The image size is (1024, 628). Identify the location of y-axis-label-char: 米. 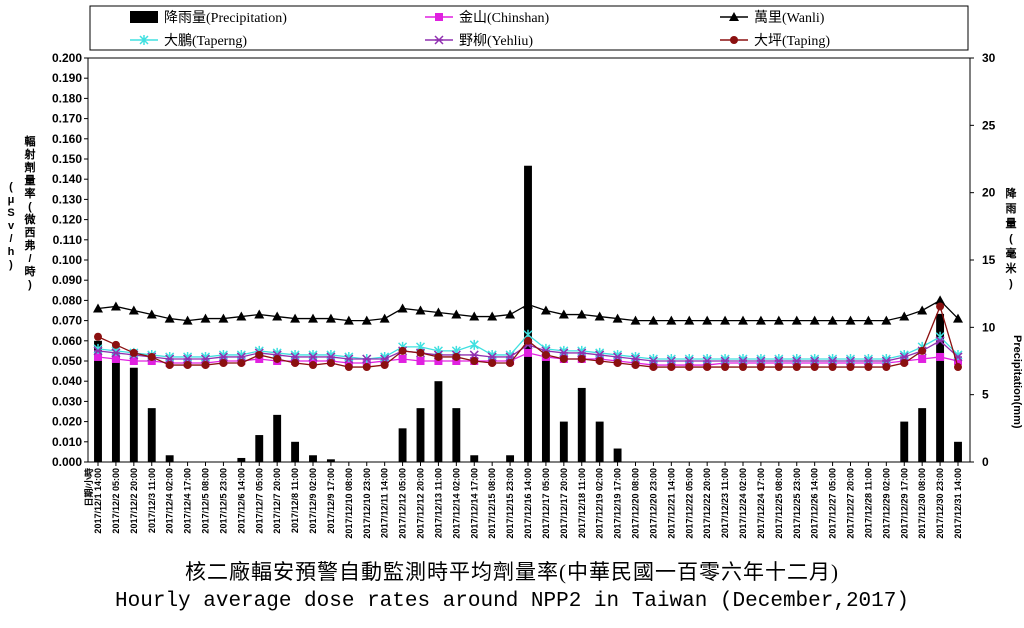
(1011, 268).